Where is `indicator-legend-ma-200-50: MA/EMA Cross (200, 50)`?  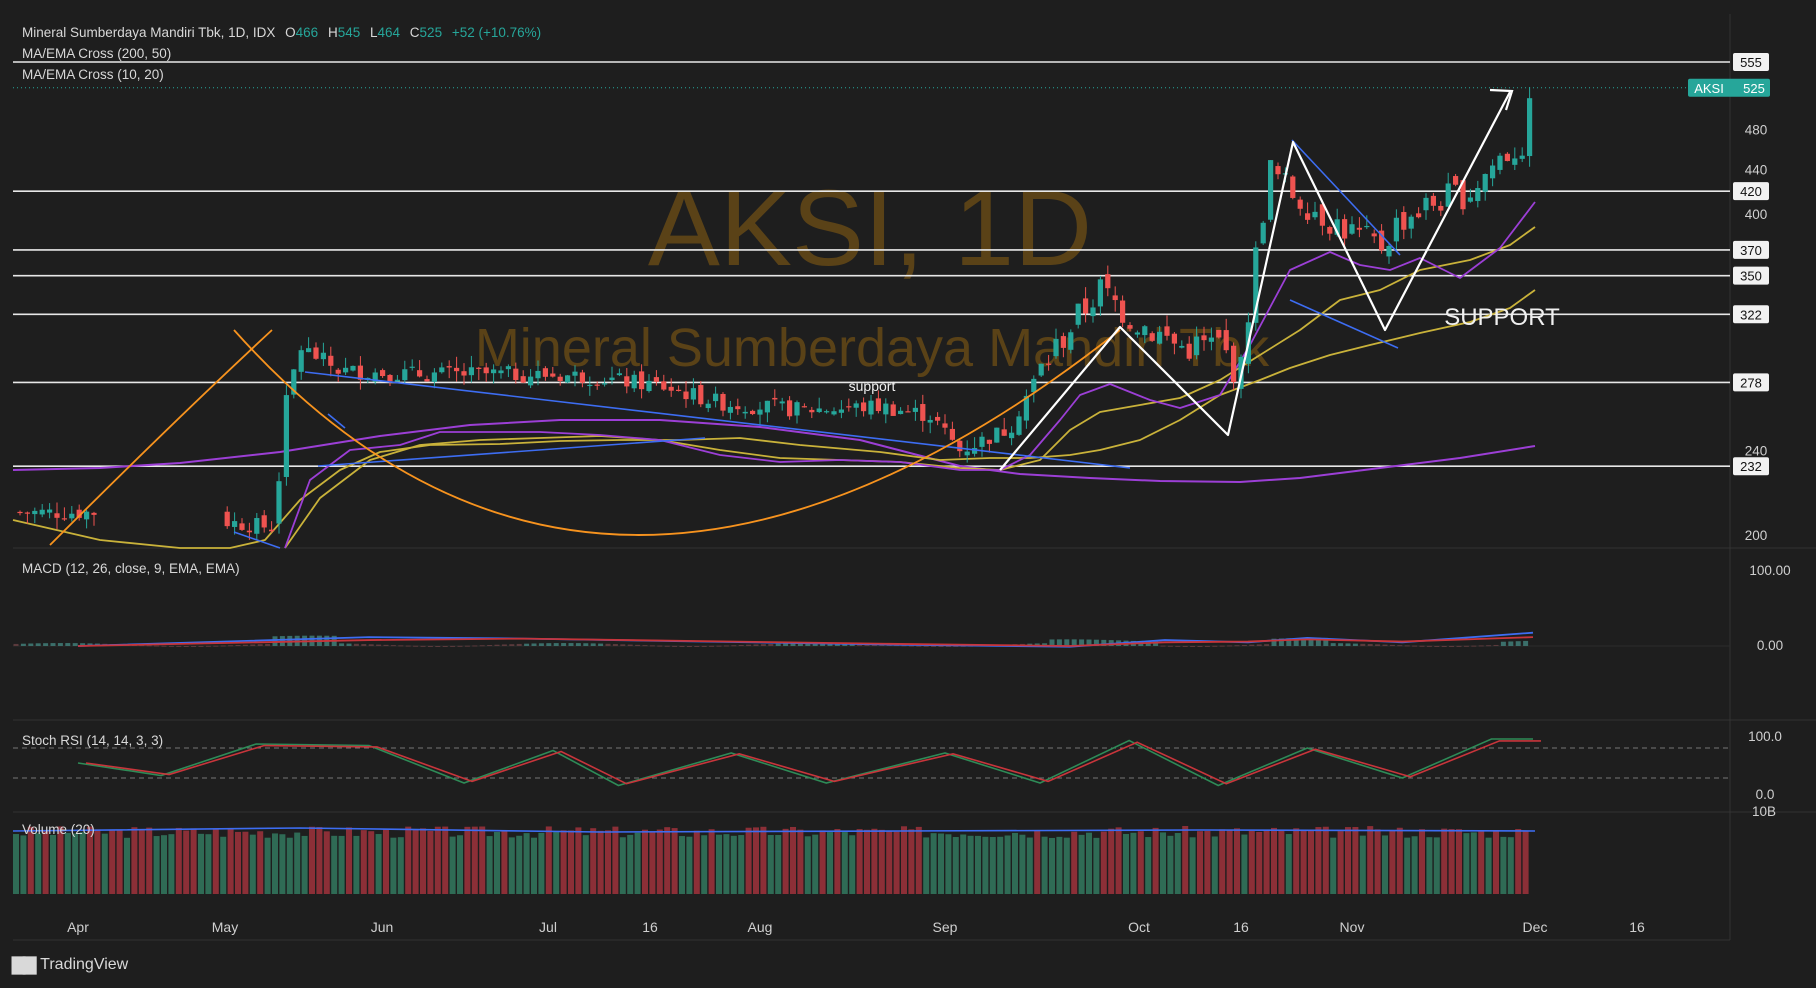 indicator-legend-ma-200-50: MA/EMA Cross (200, 50) is located at coordinates (97, 53).